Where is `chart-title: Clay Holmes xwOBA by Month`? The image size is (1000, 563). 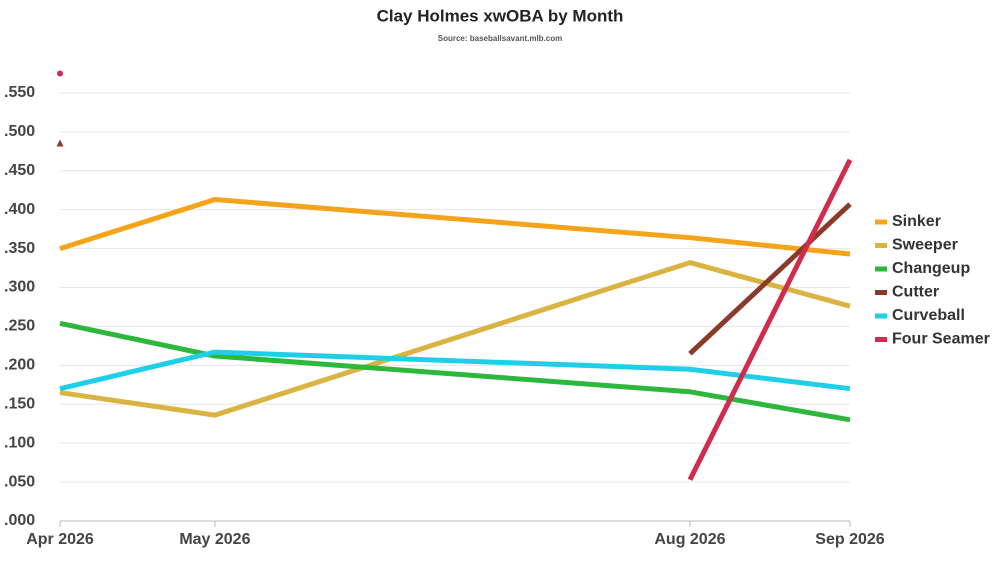 chart-title: Clay Holmes xwOBA by Month is located at coordinates (500, 15).